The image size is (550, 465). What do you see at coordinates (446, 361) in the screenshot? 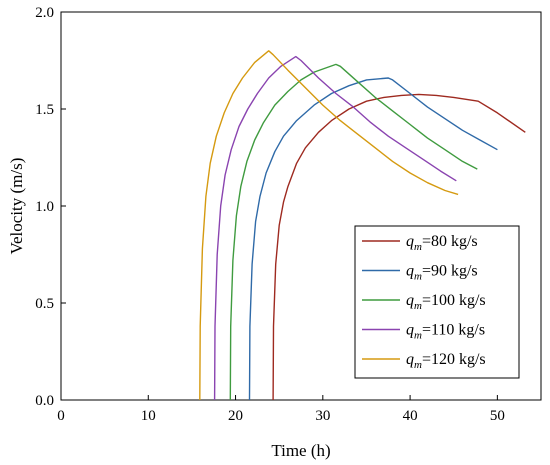
I see `legend-label: qm=120 kg/s` at bounding box center [446, 361].